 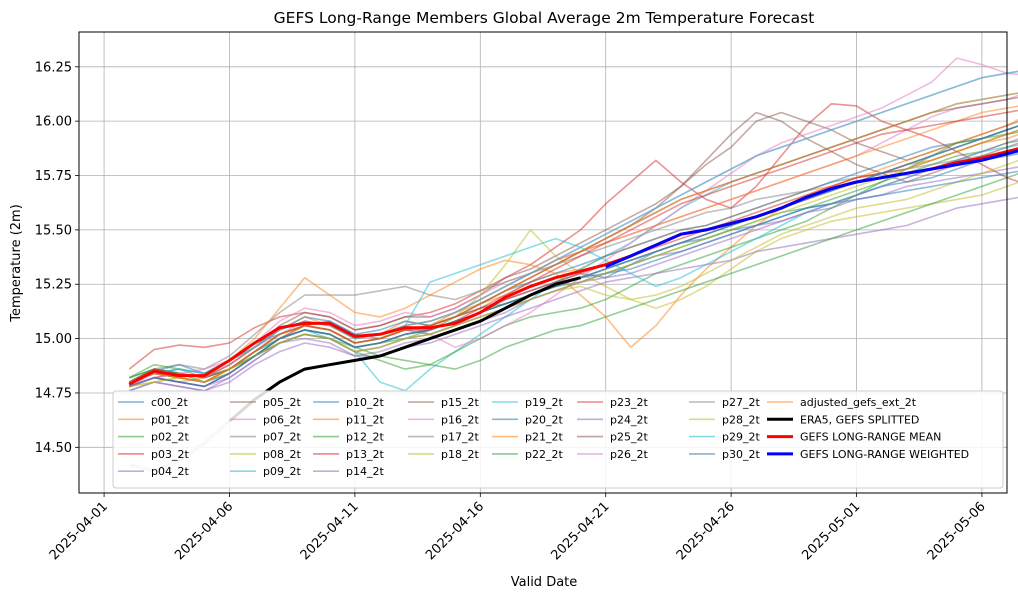 What do you see at coordinates (170, 402) in the screenshot?
I see `legend-label: c00_2t` at bounding box center [170, 402].